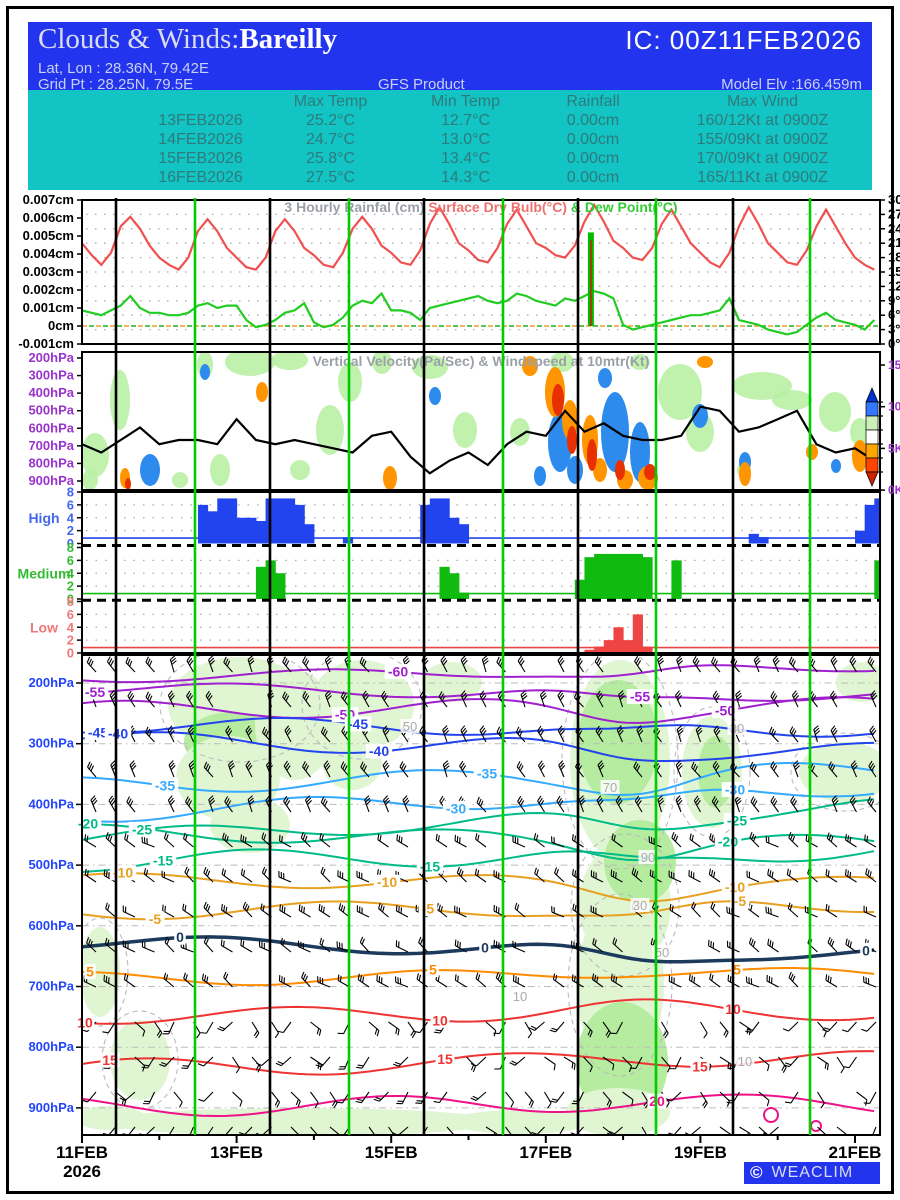 The width and height of the screenshot is (900, 1200). Describe the element at coordinates (163, 860) in the screenshot. I see `svg-text: -15` at that location.